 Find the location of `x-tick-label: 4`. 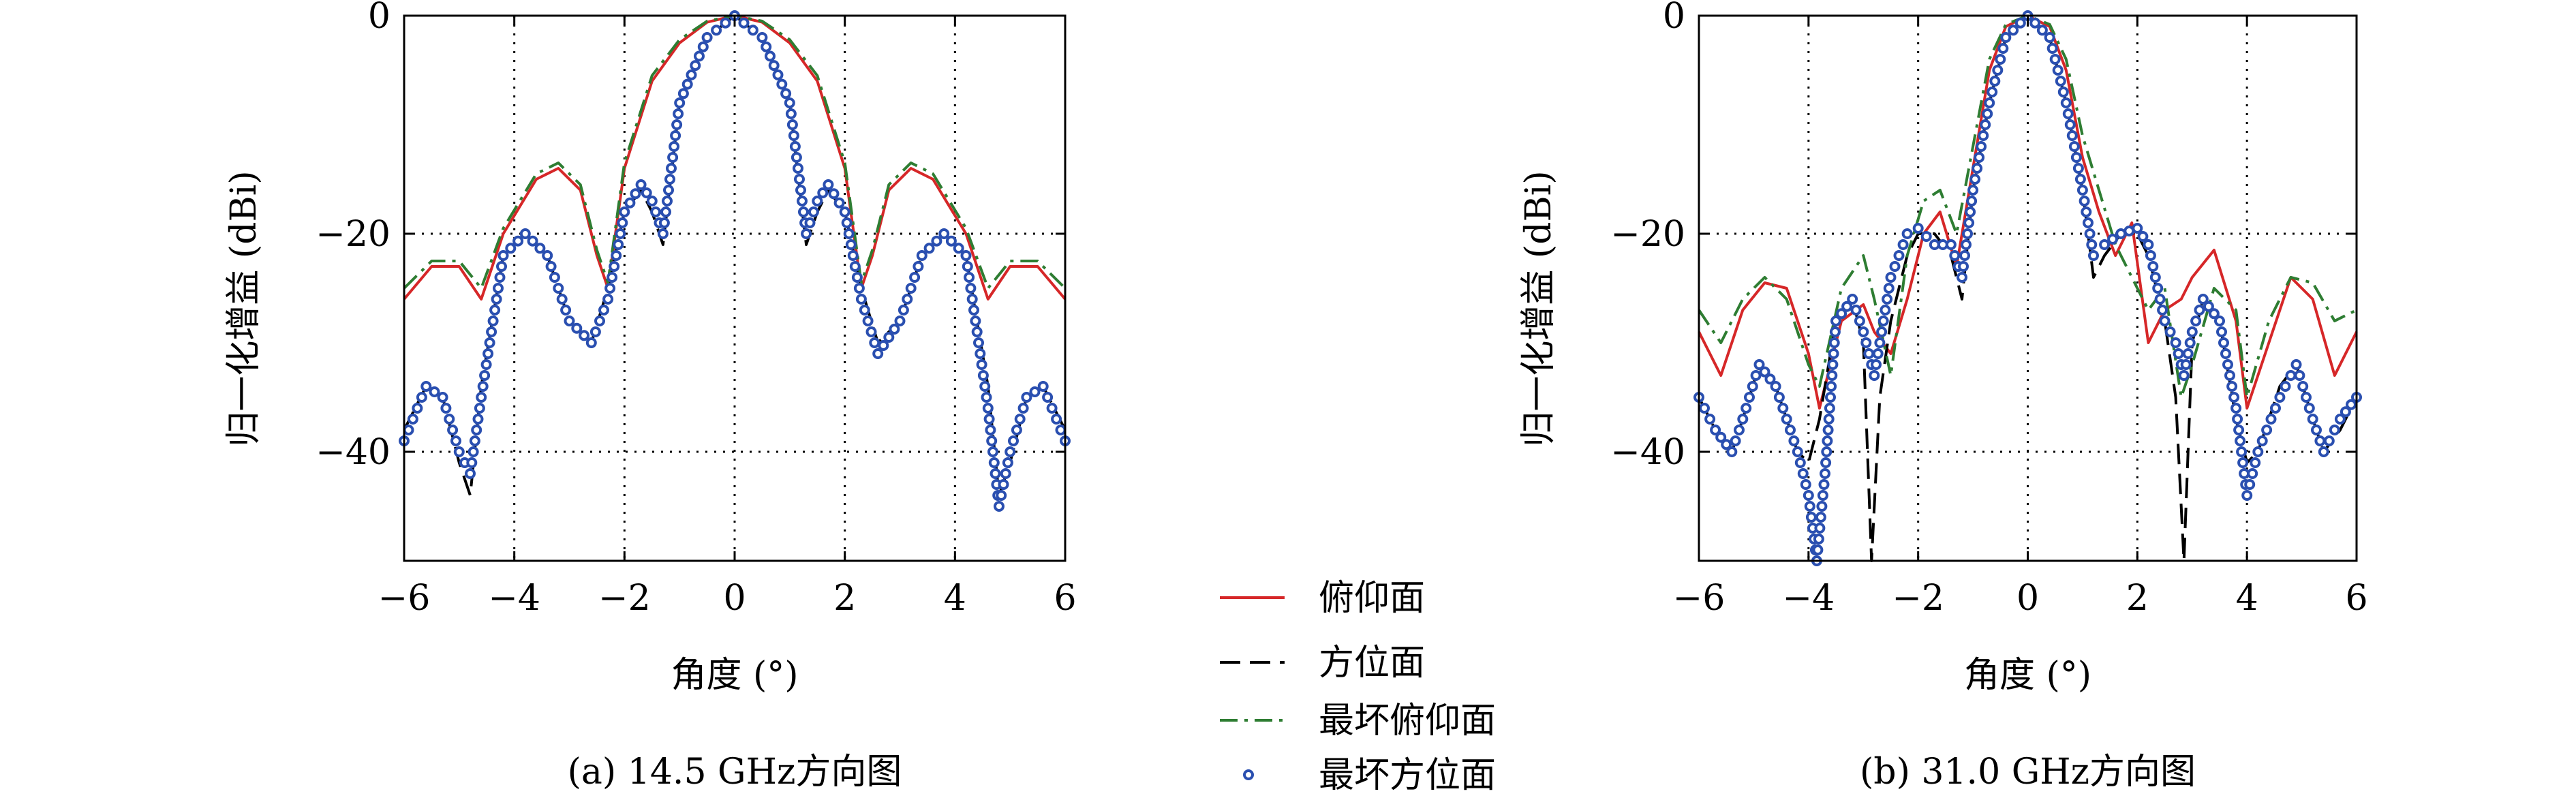

x-tick-label: 4 is located at coordinates (2247, 598).